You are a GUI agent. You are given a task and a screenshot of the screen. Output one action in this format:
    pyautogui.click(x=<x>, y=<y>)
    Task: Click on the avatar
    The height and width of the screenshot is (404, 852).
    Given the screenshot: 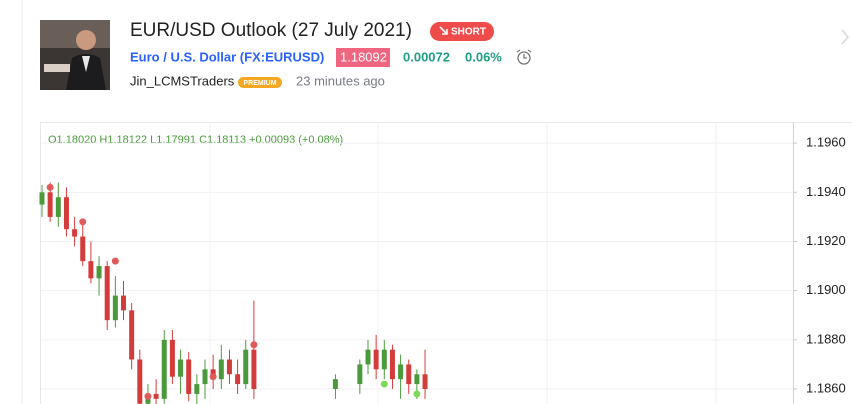 What is the action you would take?
    pyautogui.click(x=75, y=55)
    